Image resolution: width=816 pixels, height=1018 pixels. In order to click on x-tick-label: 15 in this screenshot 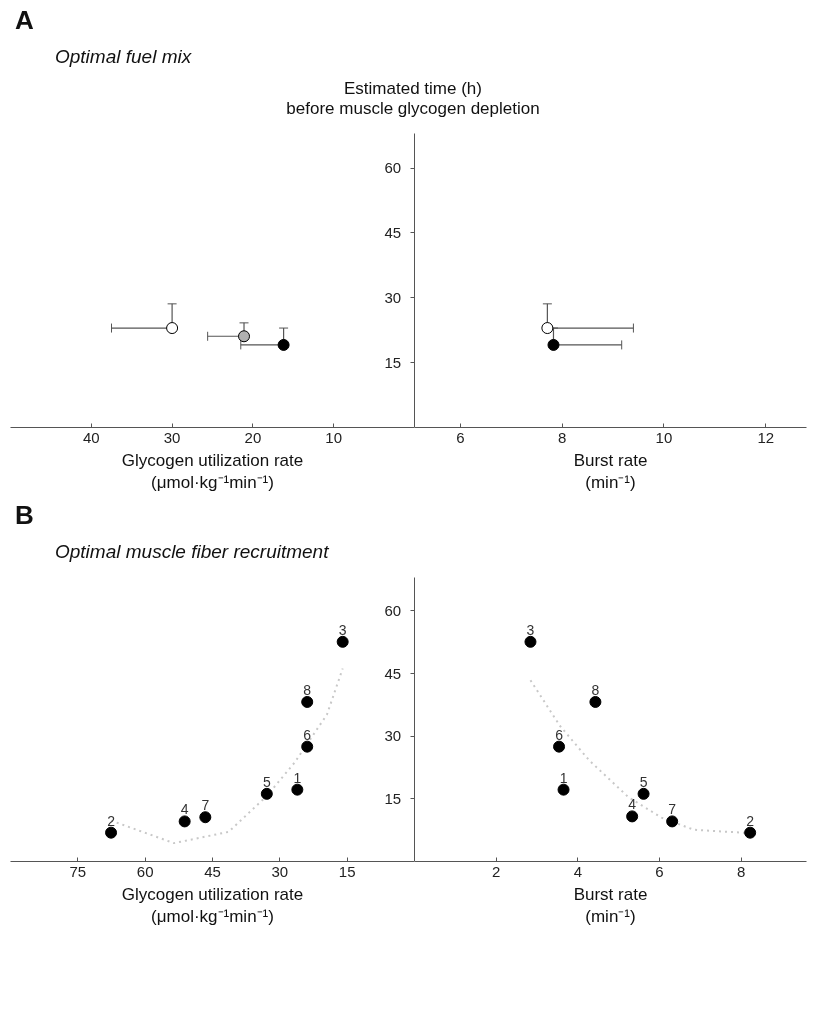, I will do `click(347, 871)`.